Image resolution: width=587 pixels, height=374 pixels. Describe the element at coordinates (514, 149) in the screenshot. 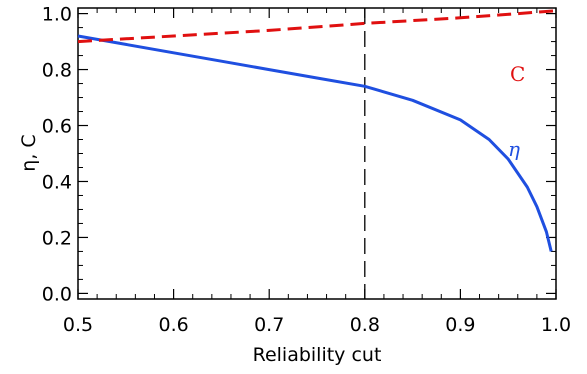

I see `series-label-eta: η` at that location.